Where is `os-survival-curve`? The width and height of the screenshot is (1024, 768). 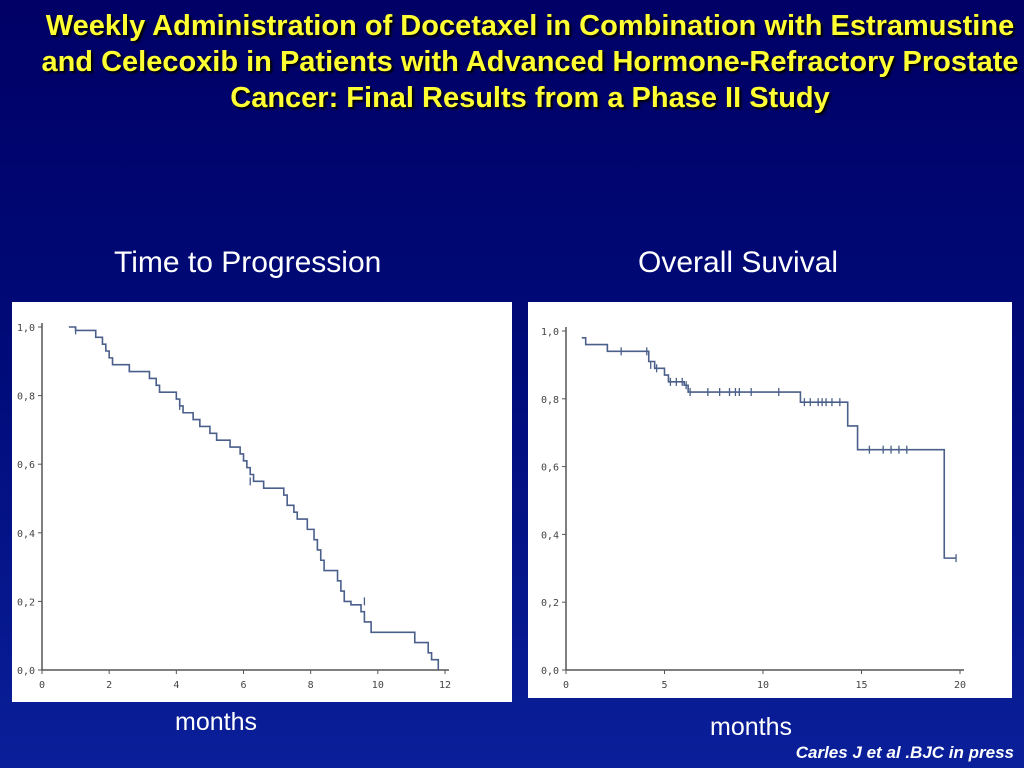
os-survival-curve is located at coordinates (769, 447).